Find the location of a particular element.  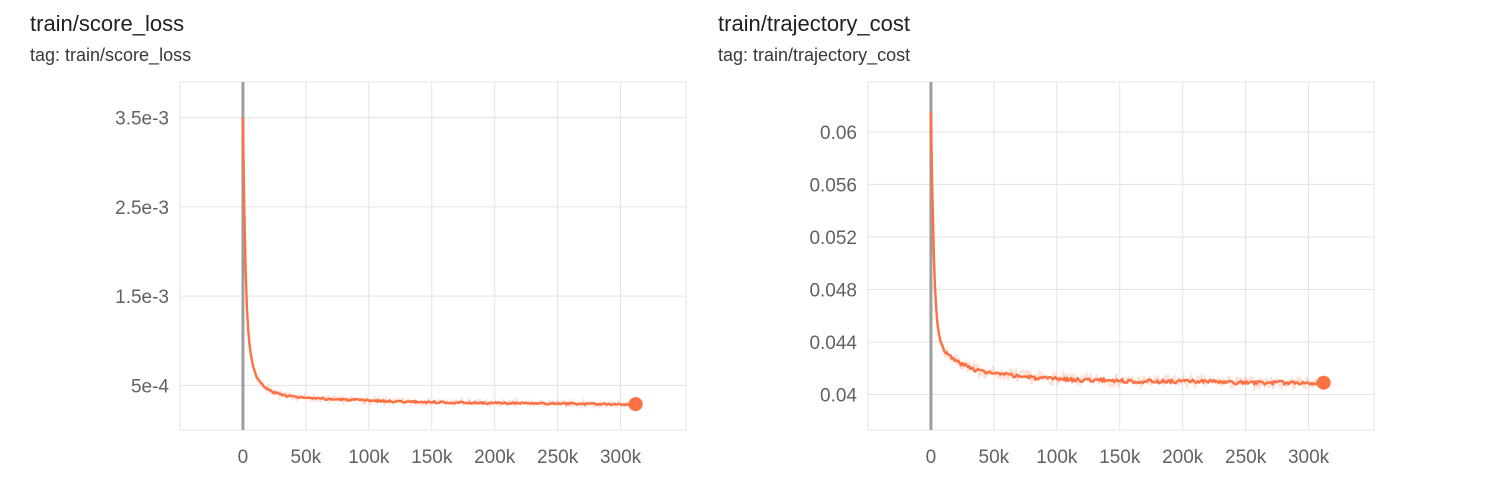

chart-tag: tag: train/score_loss is located at coordinates (111, 55).